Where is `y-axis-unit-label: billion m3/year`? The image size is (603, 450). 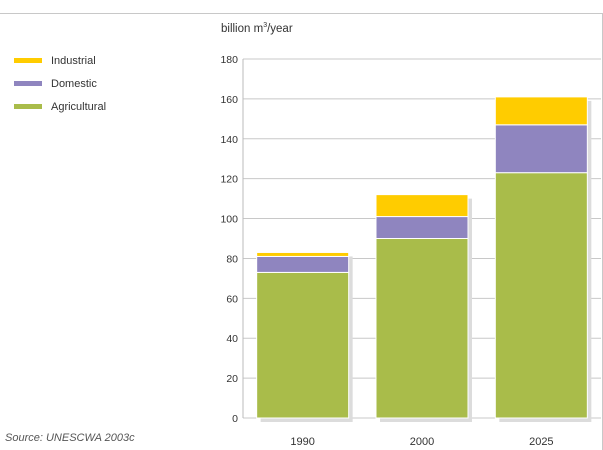
y-axis-unit-label: billion m3/year is located at coordinates (257, 28).